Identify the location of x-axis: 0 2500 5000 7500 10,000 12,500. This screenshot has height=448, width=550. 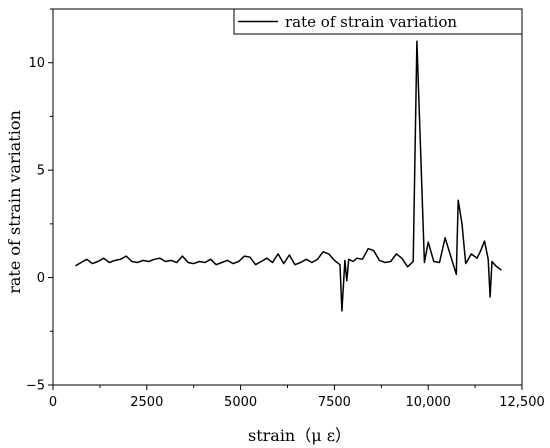
(297, 397).